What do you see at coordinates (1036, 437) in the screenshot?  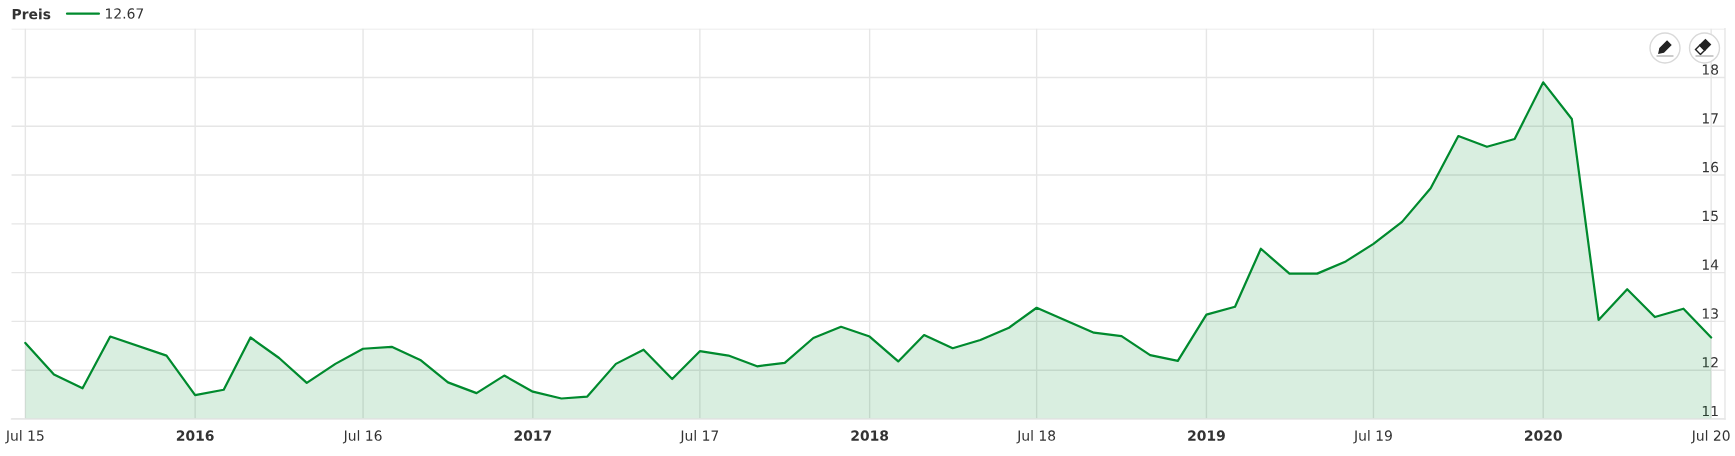 I see `x-tick-label: Jul 18` at bounding box center [1036, 437].